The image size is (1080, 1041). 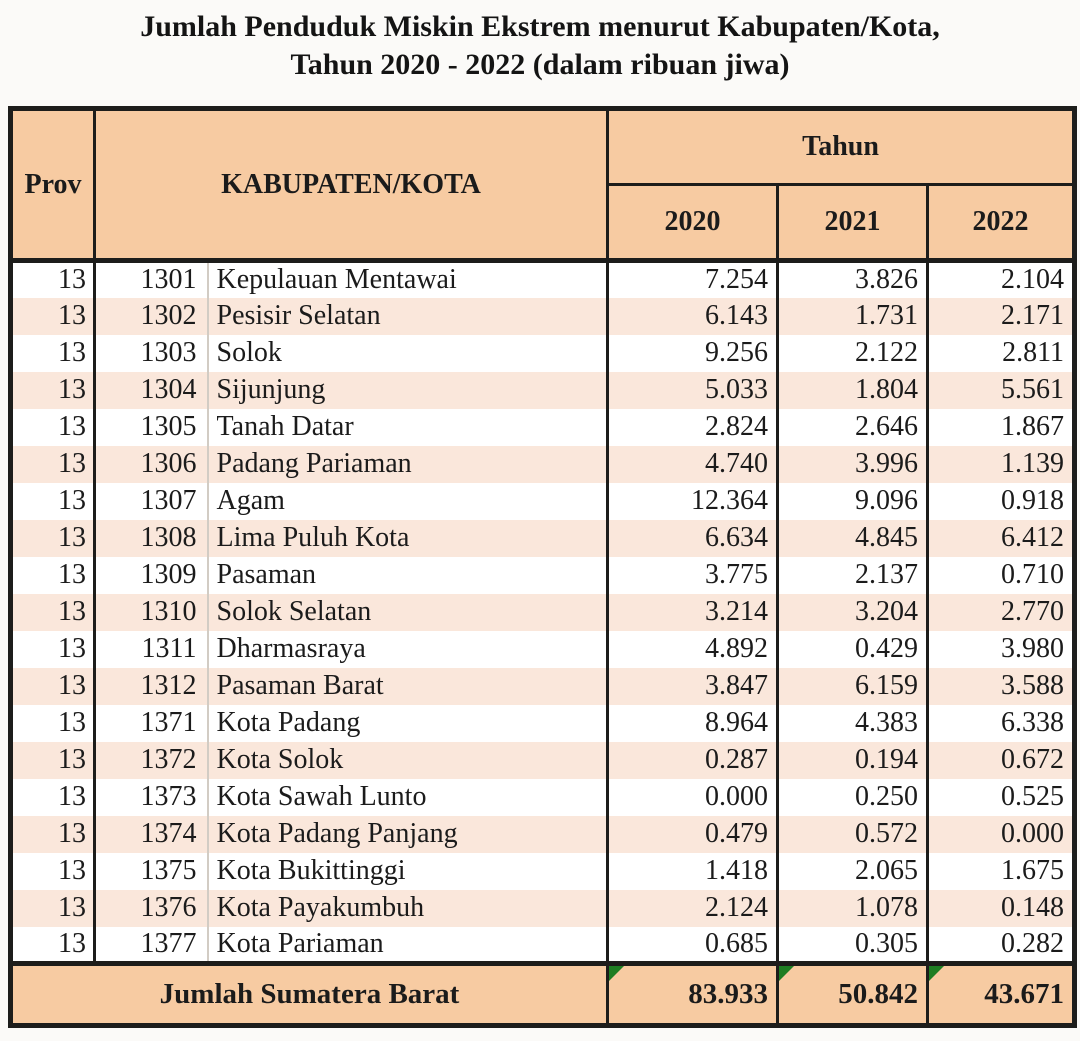 I want to click on cell-district-name: Pasaman Barat, so click(x=408, y=686).